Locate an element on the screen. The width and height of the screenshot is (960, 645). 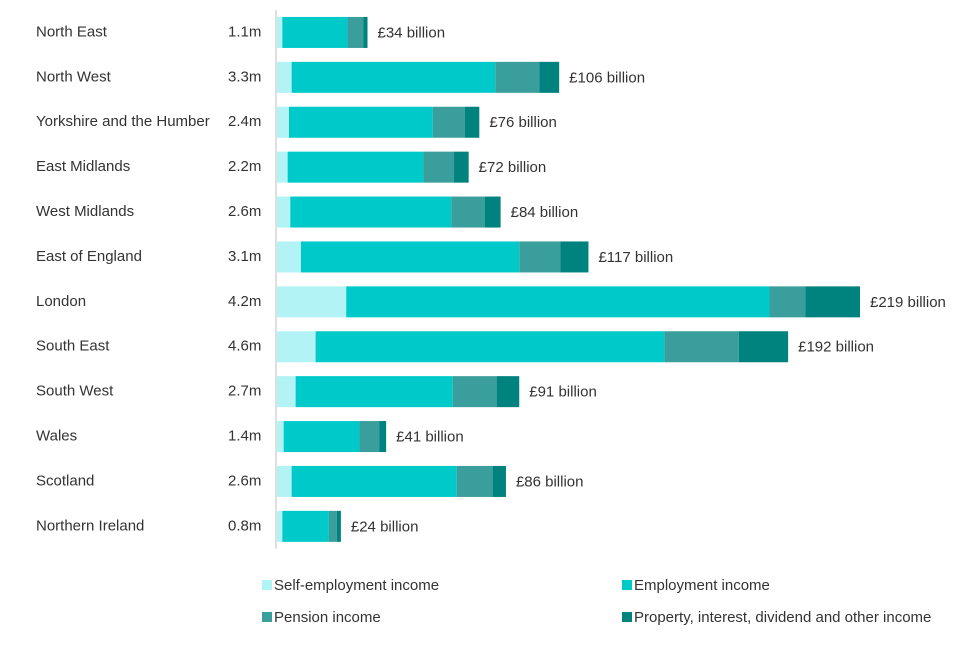
category-label: South East is located at coordinates (73, 346).